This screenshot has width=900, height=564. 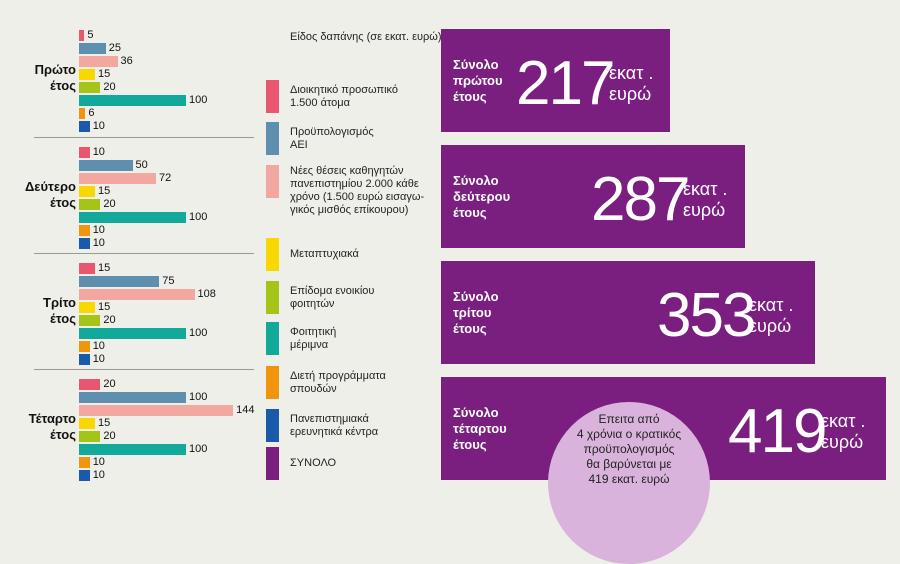 I want to click on legend-label: Φοιτητική μέριμνα, so click(x=313, y=338).